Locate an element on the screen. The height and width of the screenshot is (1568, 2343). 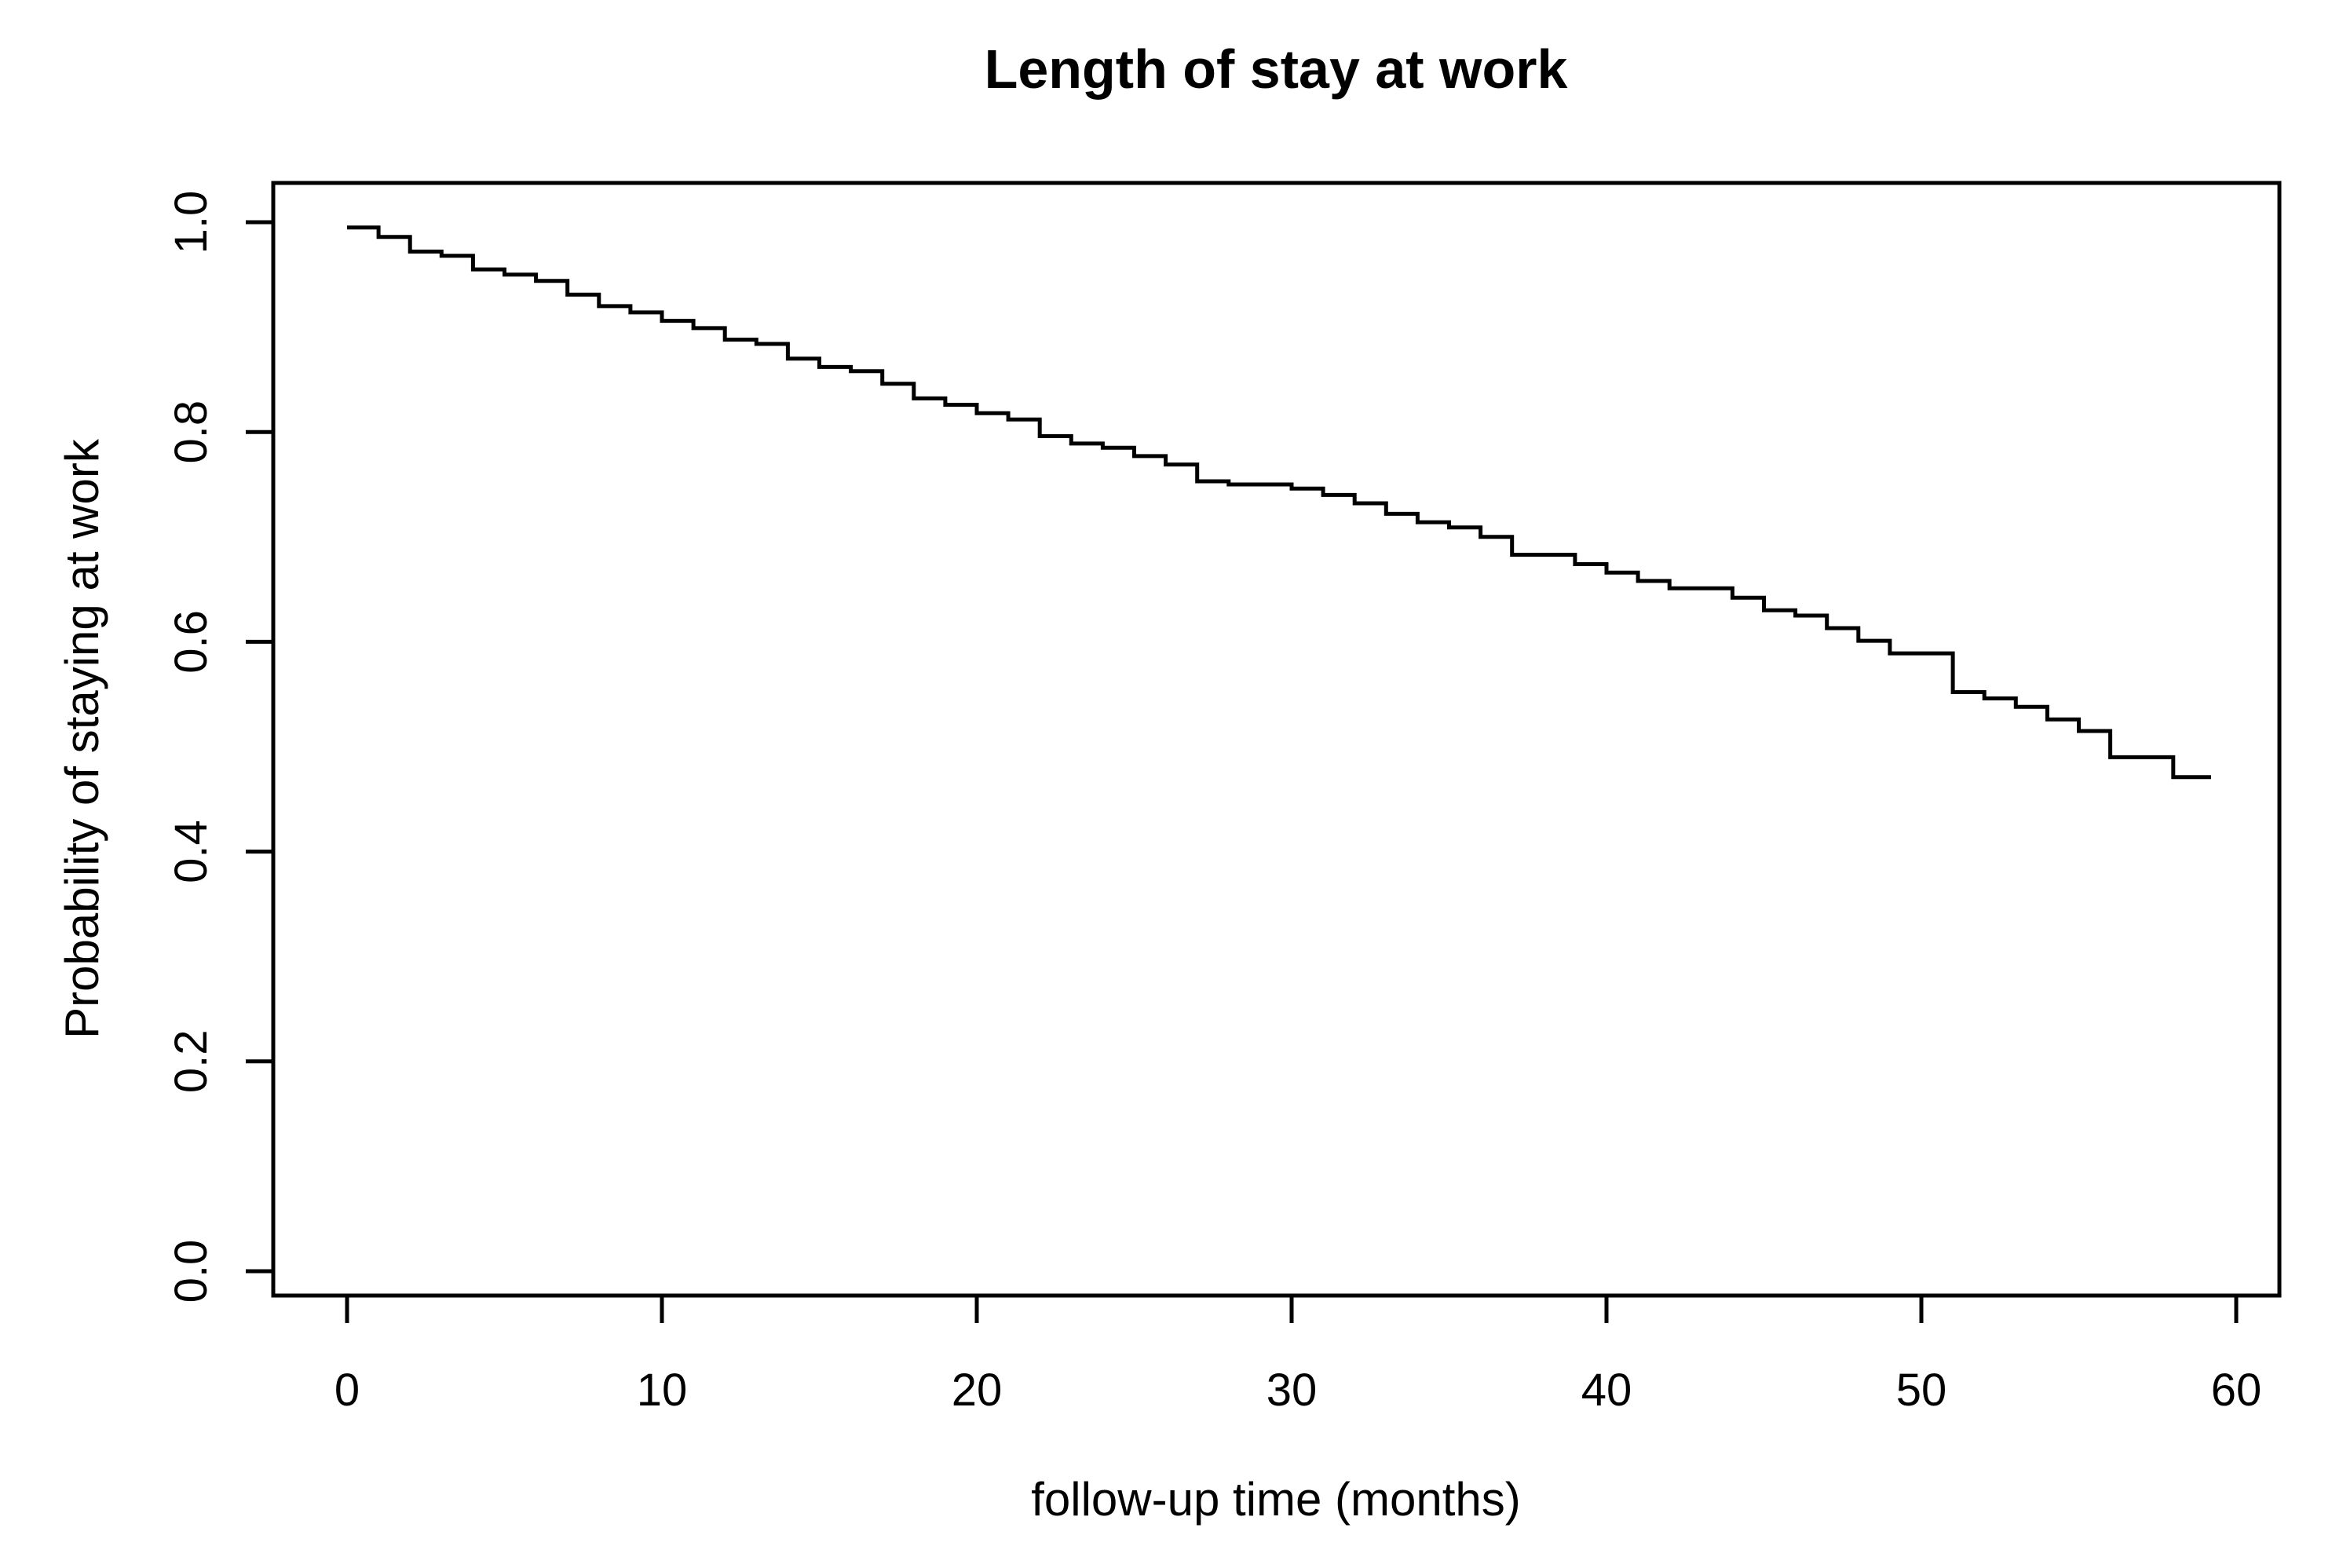
y-tick-label: 0.6 is located at coordinates (192, 642).